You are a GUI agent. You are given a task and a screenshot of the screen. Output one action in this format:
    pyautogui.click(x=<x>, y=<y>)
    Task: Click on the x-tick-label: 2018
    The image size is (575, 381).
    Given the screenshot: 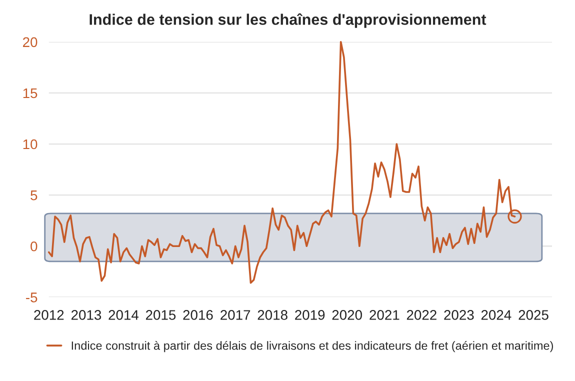 What is the action you would take?
    pyautogui.click(x=273, y=315)
    